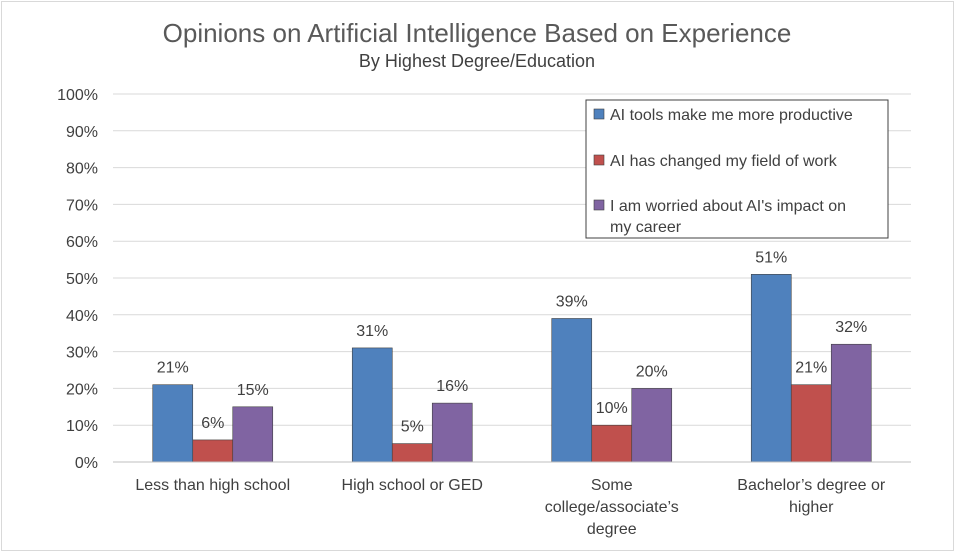 This screenshot has height=554, width=957. Describe the element at coordinates (477, 61) in the screenshot. I see `chart-subtitle: By Highest Degree/Education` at that location.